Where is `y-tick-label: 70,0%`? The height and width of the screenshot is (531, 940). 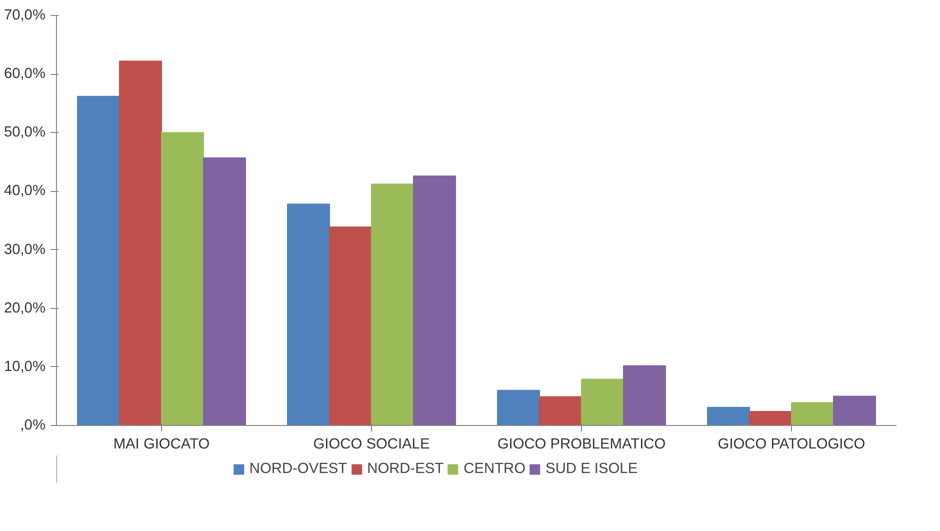 y-tick-label: 70,0% is located at coordinates (25, 16).